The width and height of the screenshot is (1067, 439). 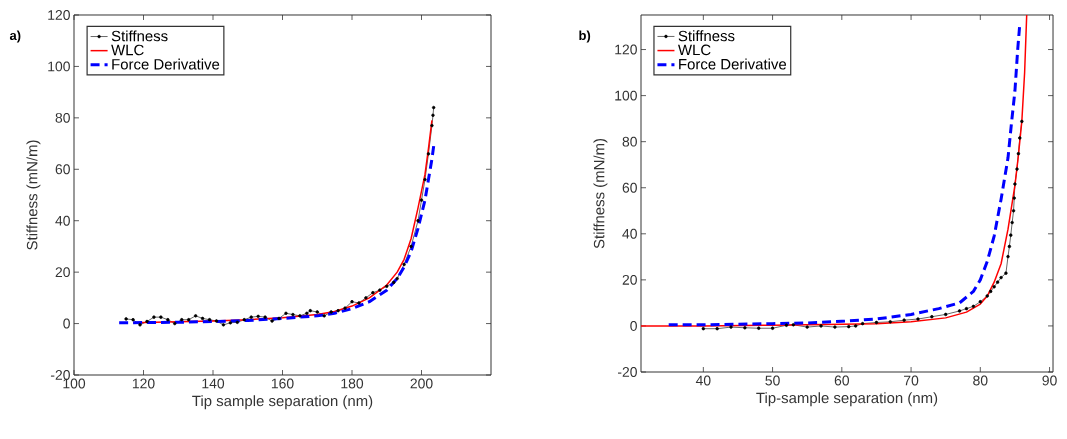 What do you see at coordinates (703, 380) in the screenshot?
I see `x-tick-label: 40` at bounding box center [703, 380].